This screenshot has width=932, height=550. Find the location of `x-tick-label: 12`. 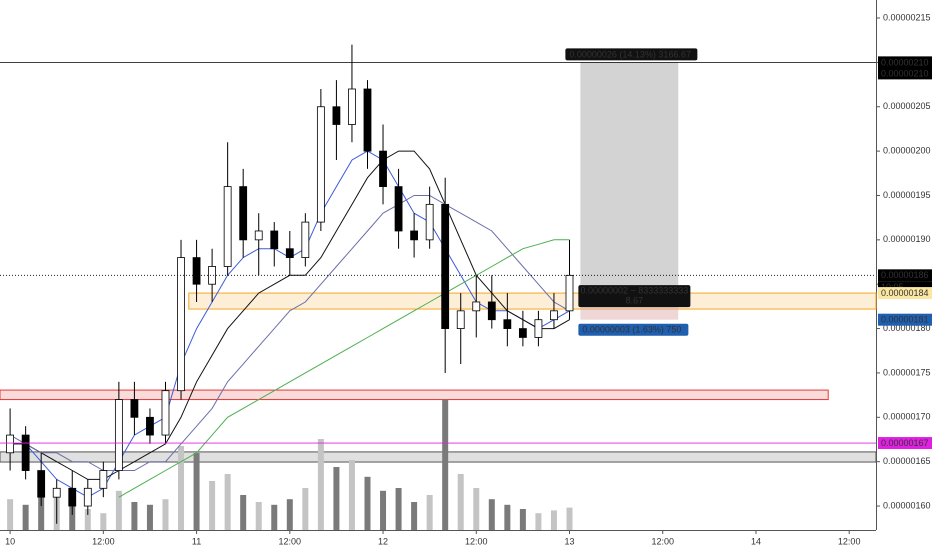

x-tick-label: 12 is located at coordinates (383, 541).